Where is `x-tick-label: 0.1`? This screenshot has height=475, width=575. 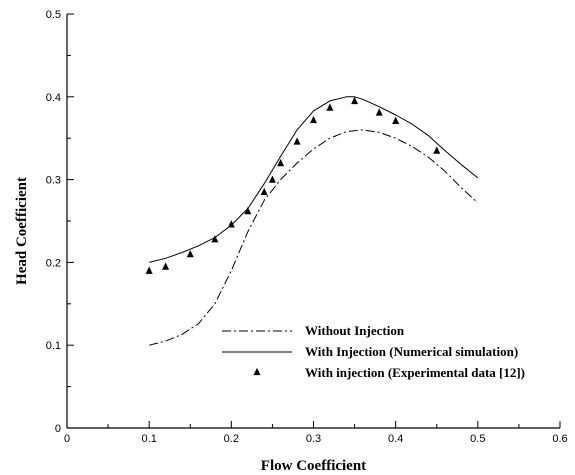 x-tick-label: 0.1 is located at coordinates (149, 439).